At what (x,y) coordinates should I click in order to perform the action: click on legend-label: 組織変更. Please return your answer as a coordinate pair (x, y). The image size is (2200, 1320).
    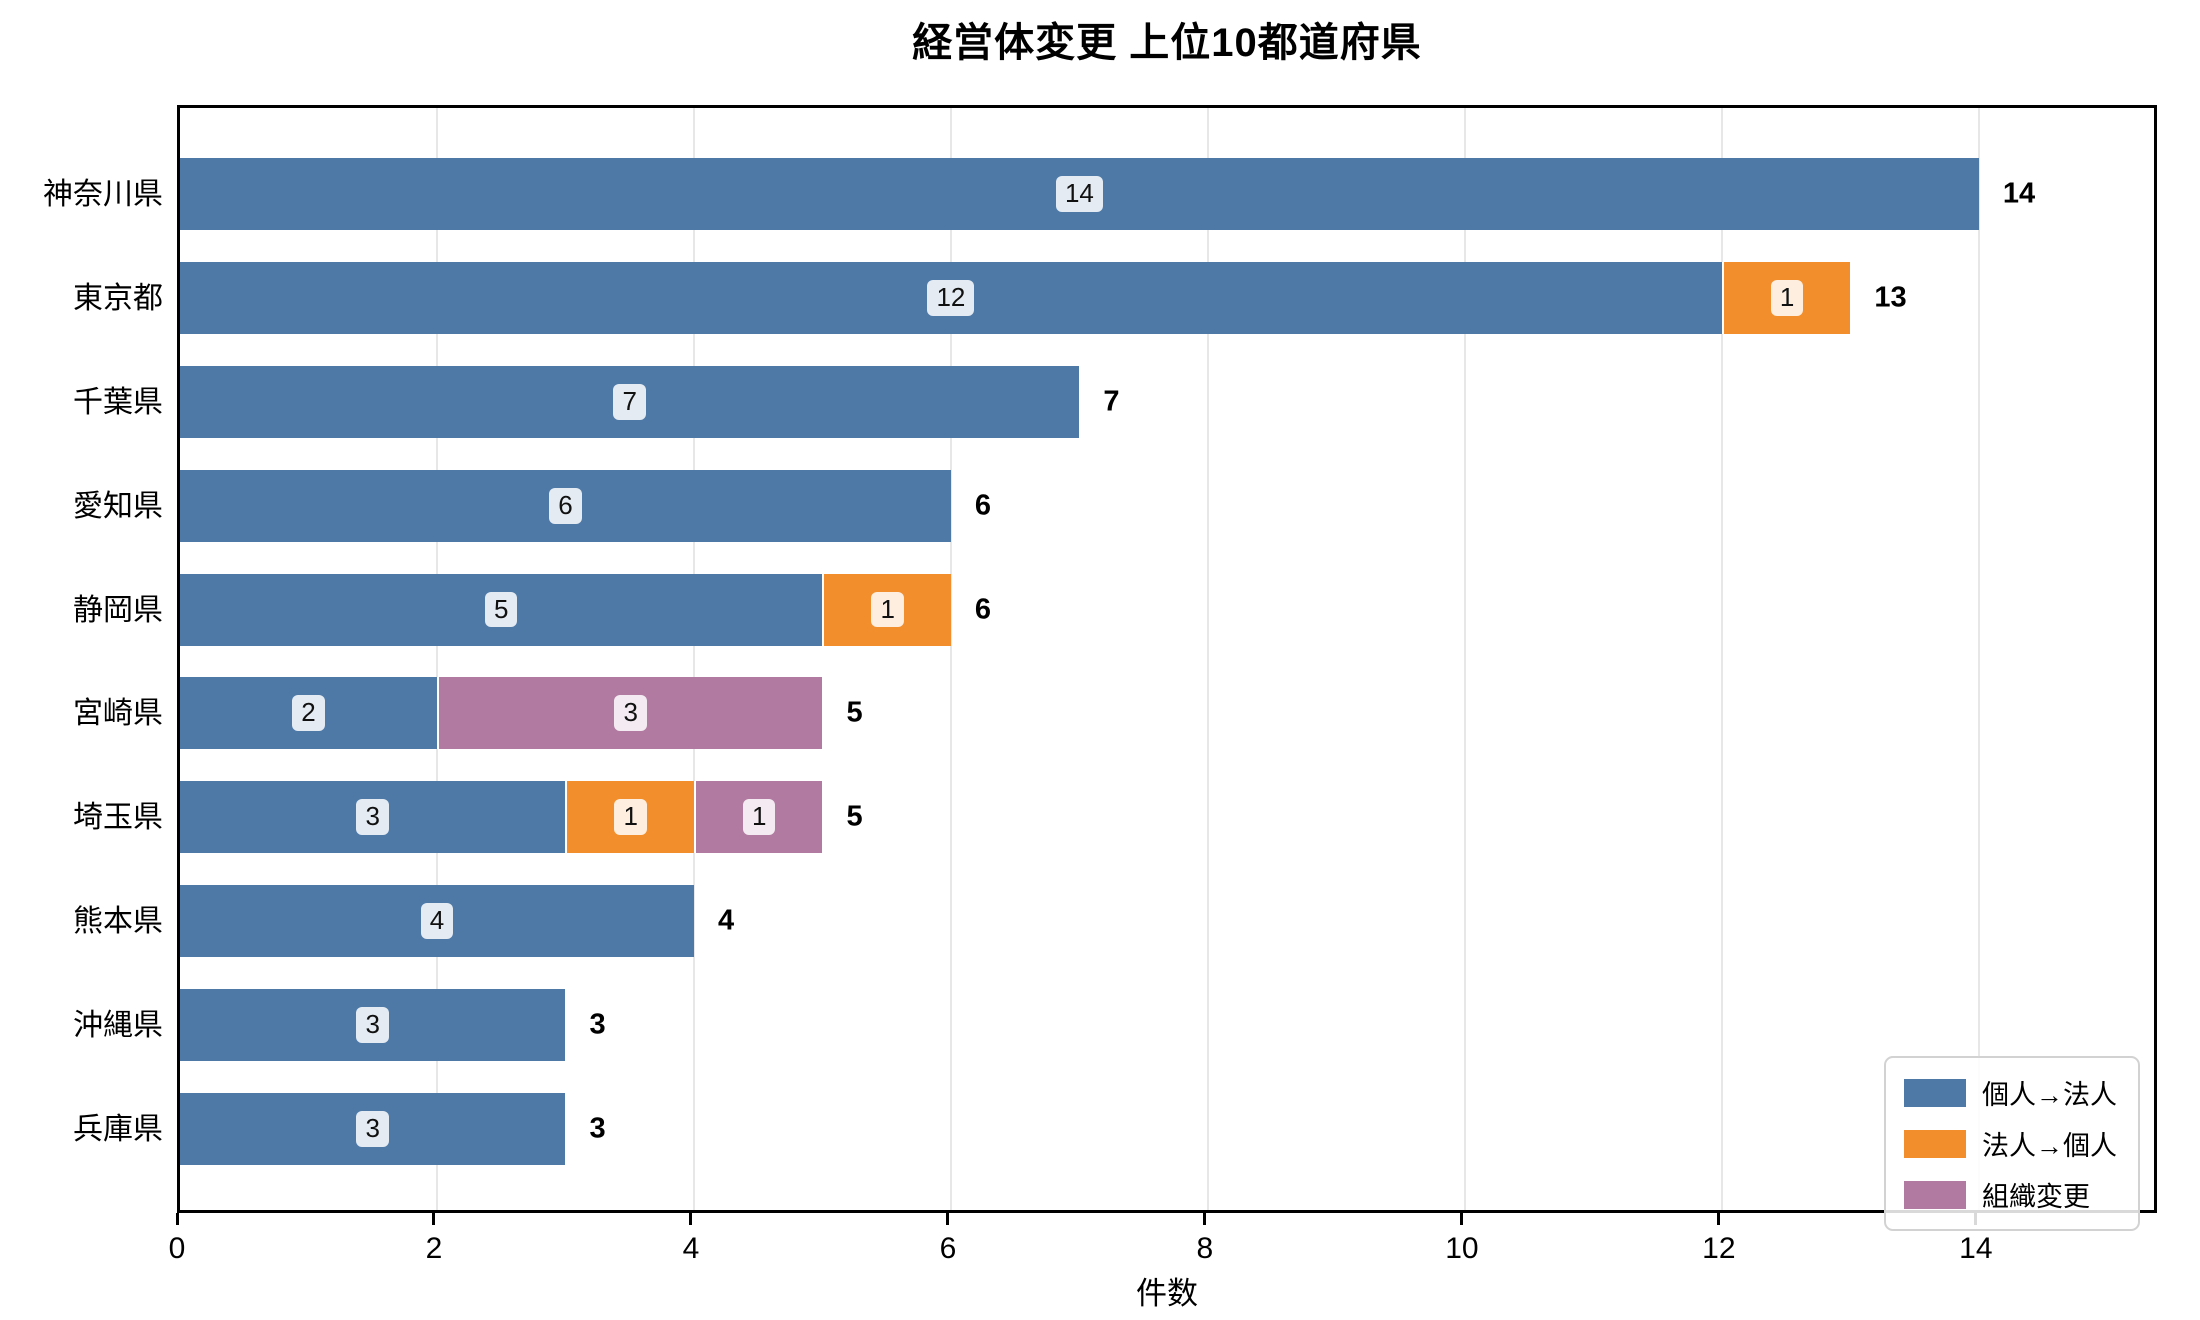
    Looking at the image, I should click on (2036, 1197).